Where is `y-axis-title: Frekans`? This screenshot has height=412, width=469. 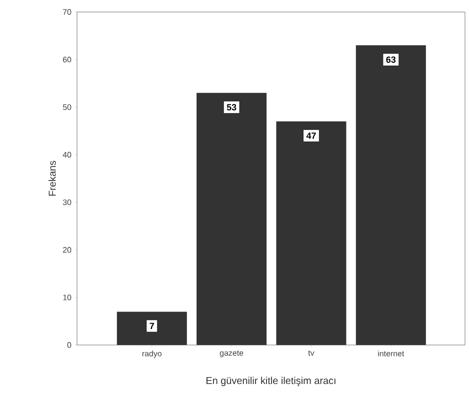 y-axis-title: Frekans is located at coordinates (52, 178).